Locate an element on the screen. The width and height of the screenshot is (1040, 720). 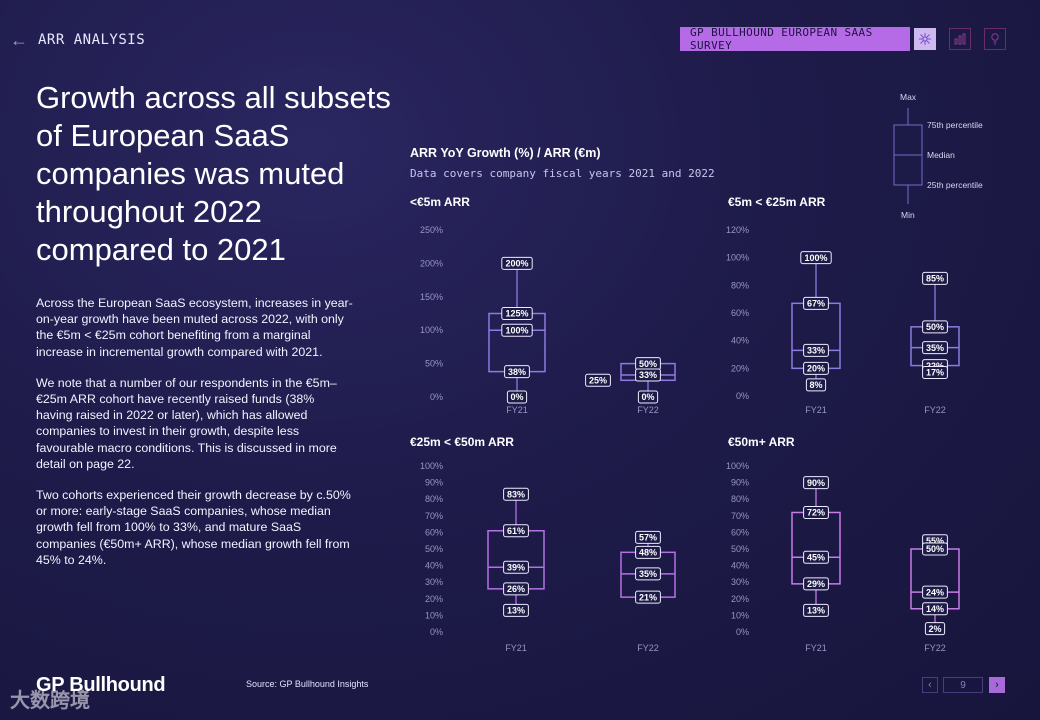
data-label: 90% is located at coordinates (816, 483).